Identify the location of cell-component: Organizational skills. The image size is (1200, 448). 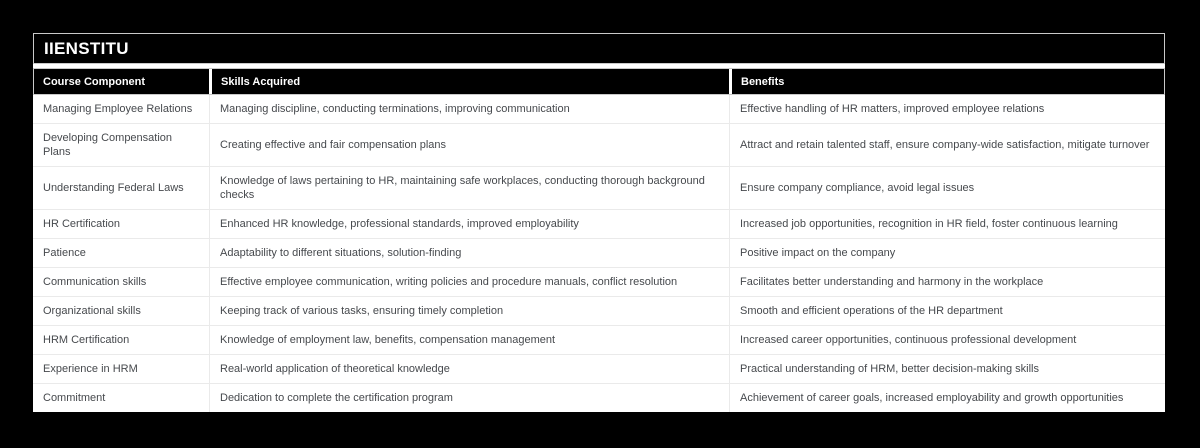
(121, 311).